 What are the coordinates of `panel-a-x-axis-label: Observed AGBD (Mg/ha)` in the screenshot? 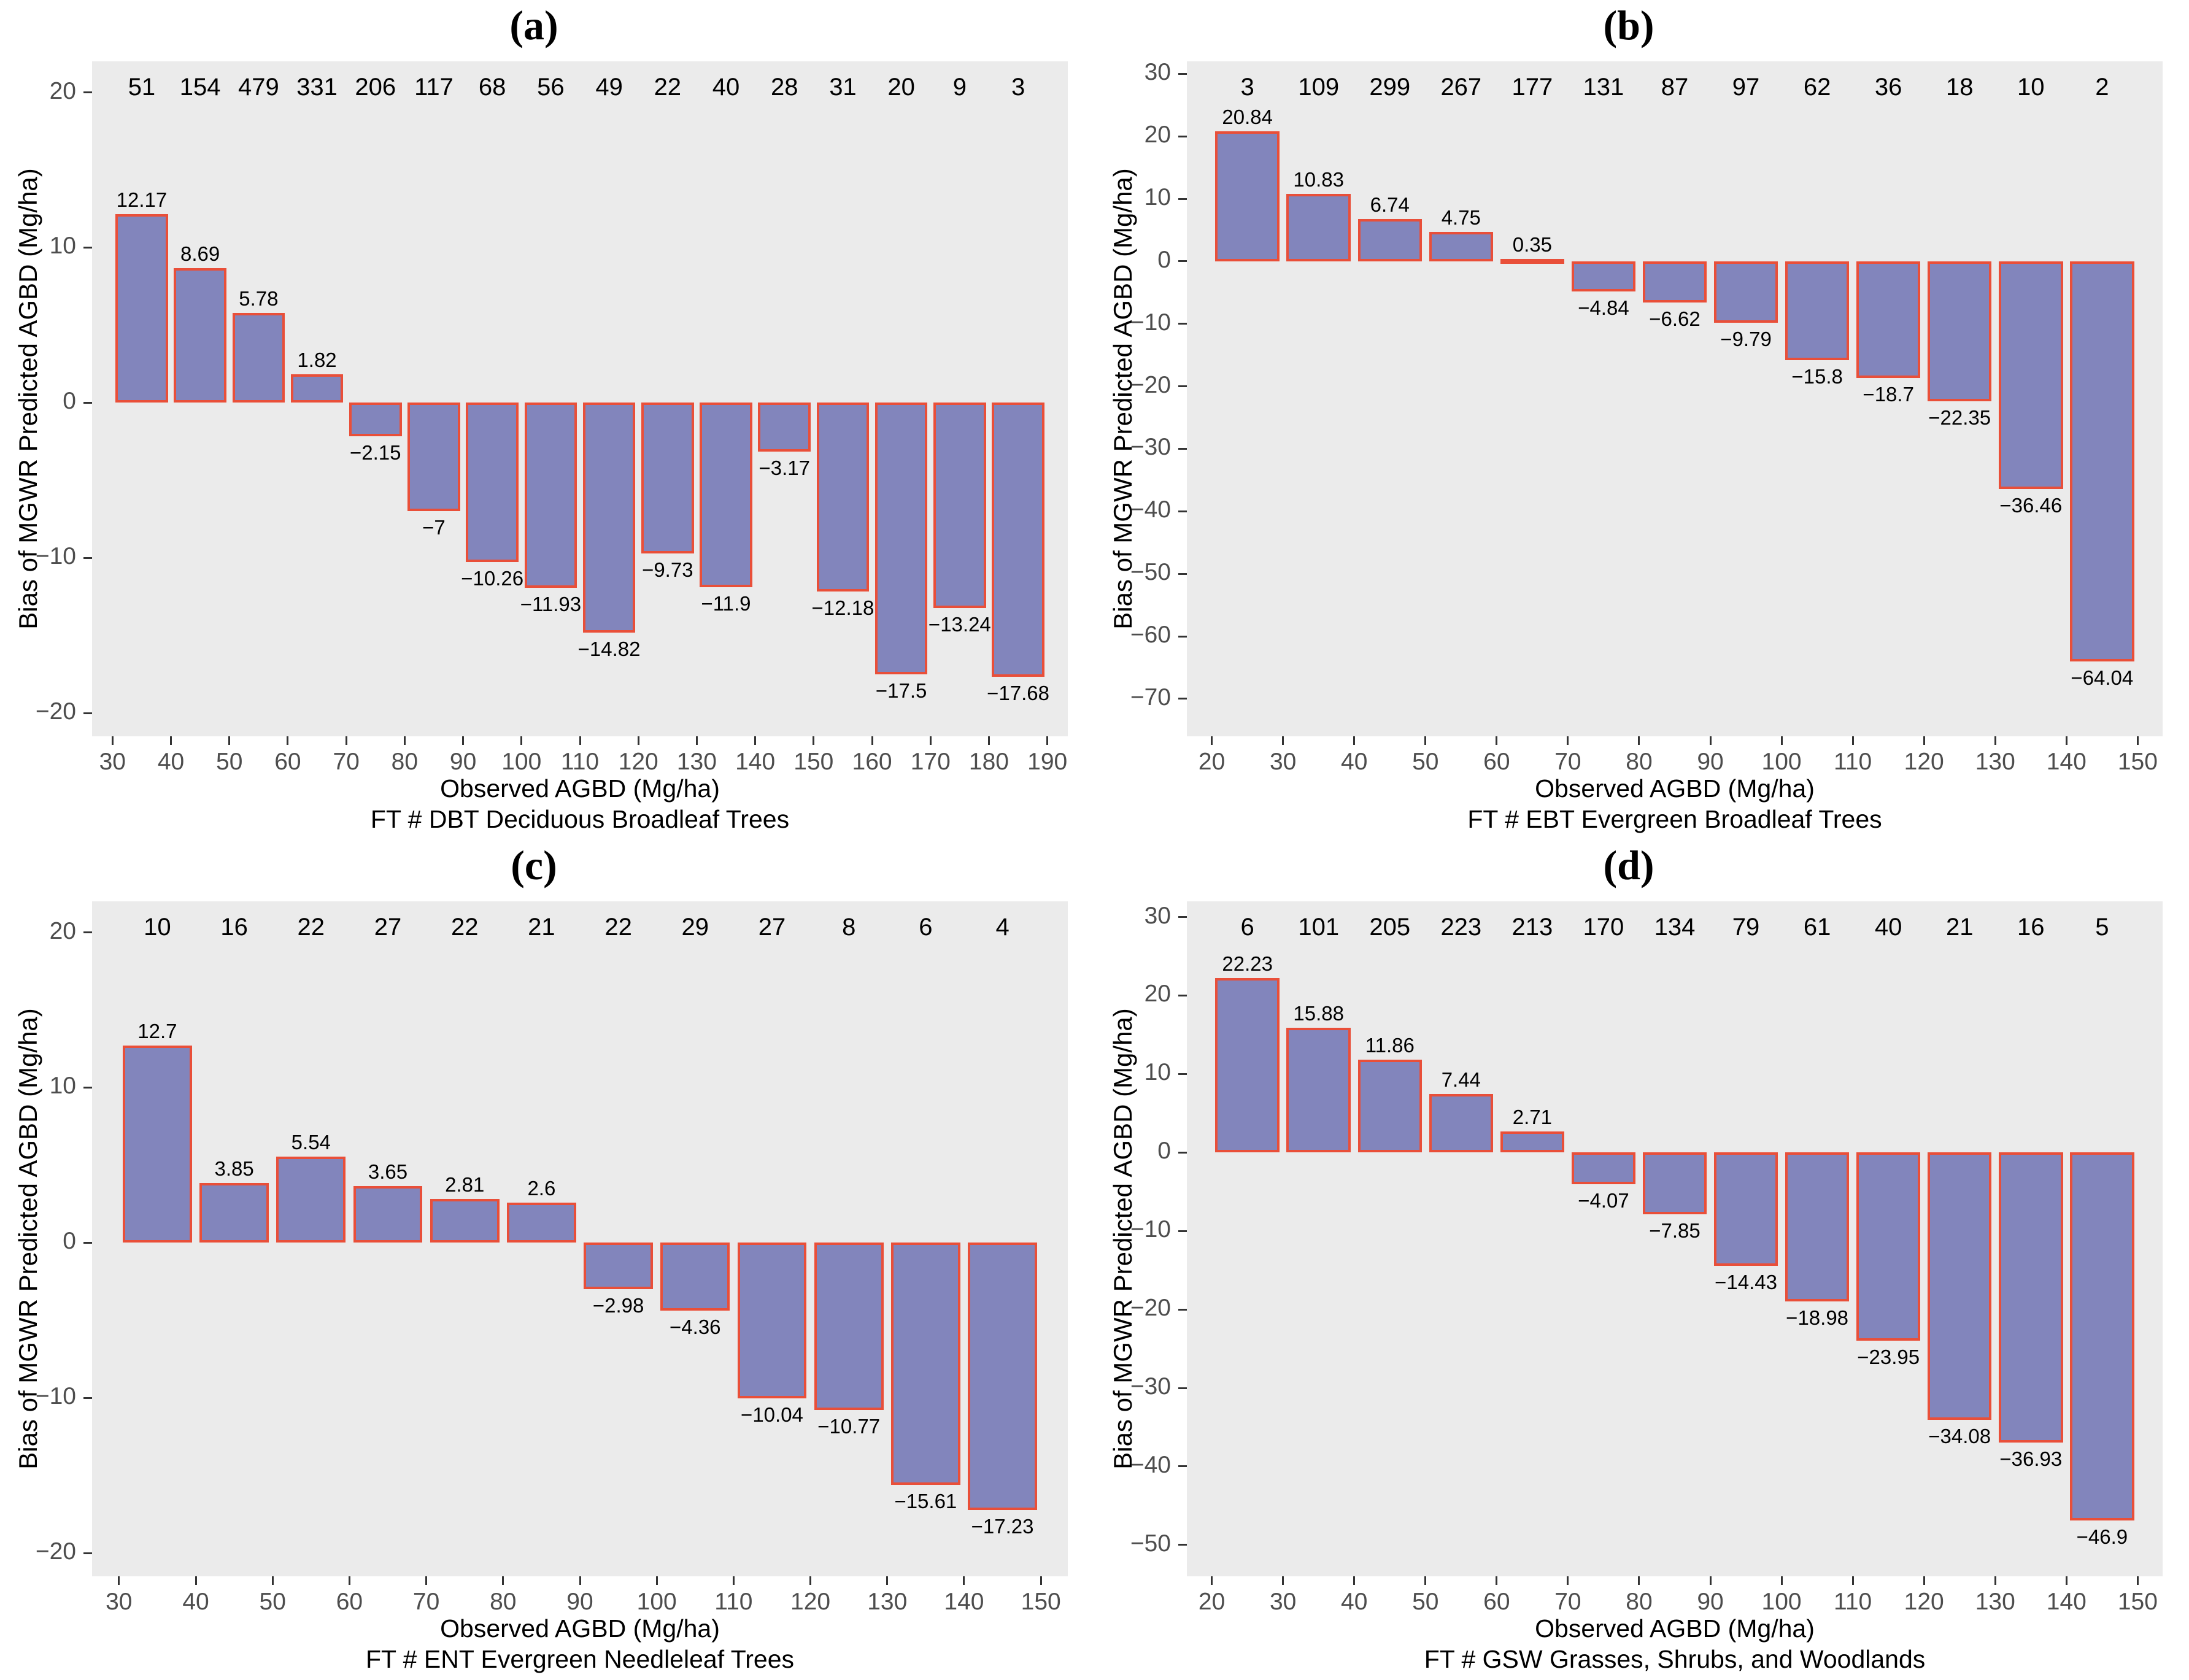 It's located at (580, 788).